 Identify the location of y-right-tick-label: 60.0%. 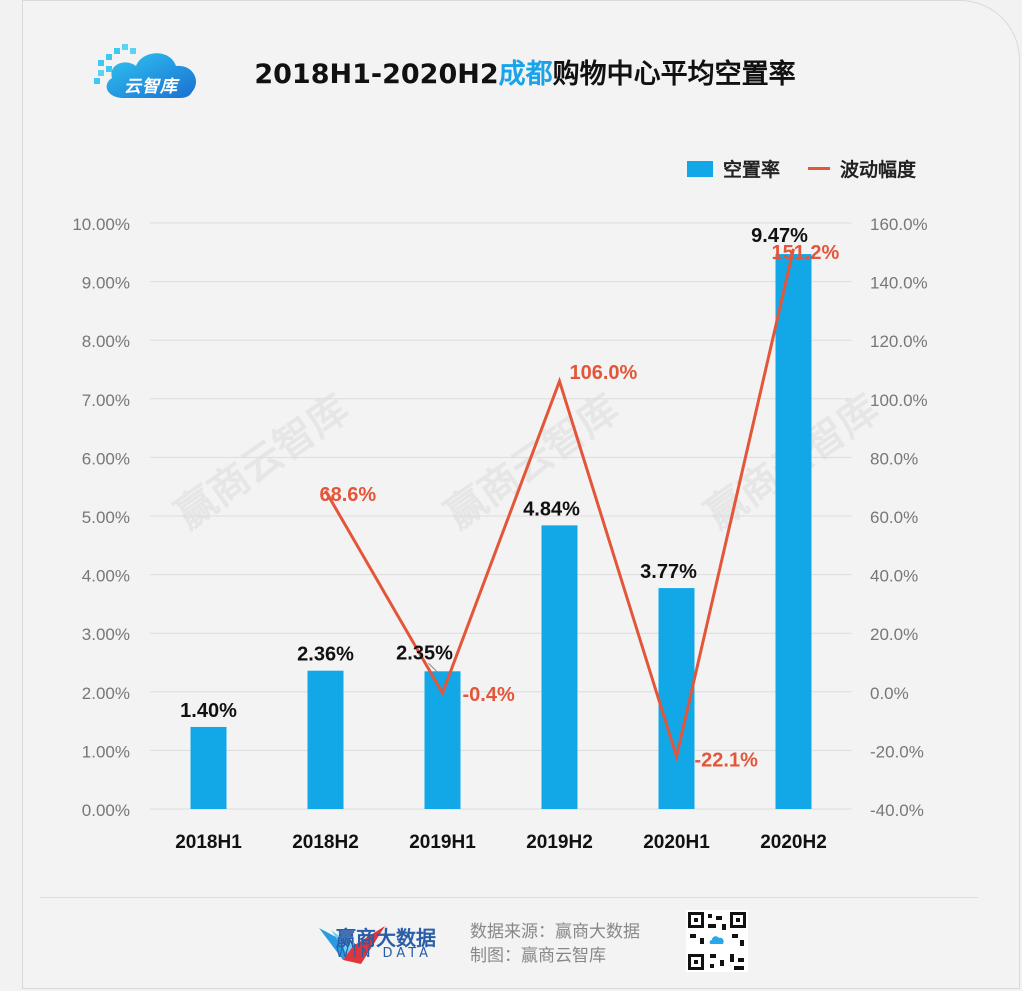
(894, 517).